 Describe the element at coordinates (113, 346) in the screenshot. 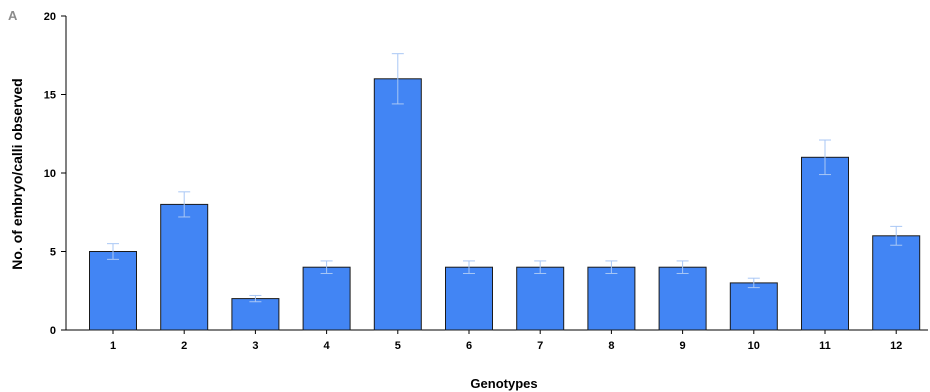

I see `x-tick-label: 1` at that location.